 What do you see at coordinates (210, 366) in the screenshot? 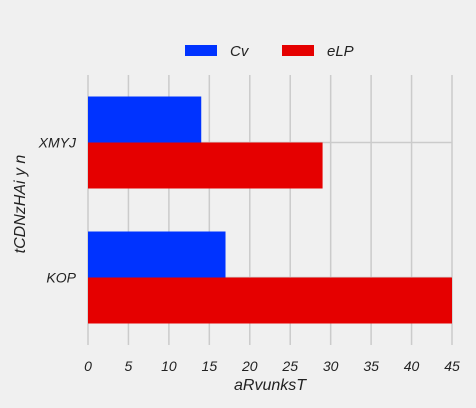
I see `x-tick-label: 15` at bounding box center [210, 366].